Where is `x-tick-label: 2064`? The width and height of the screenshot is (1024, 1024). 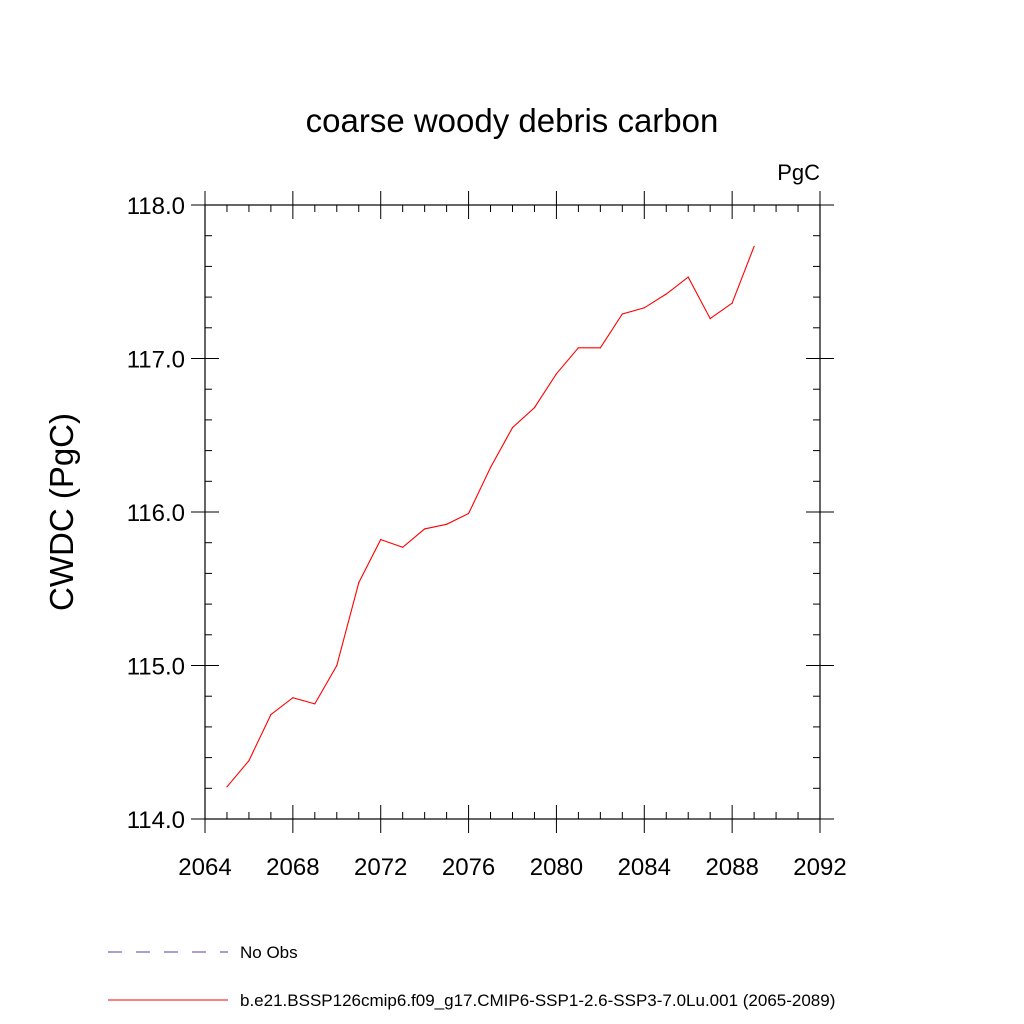 x-tick-label: 2064 is located at coordinates (204, 867).